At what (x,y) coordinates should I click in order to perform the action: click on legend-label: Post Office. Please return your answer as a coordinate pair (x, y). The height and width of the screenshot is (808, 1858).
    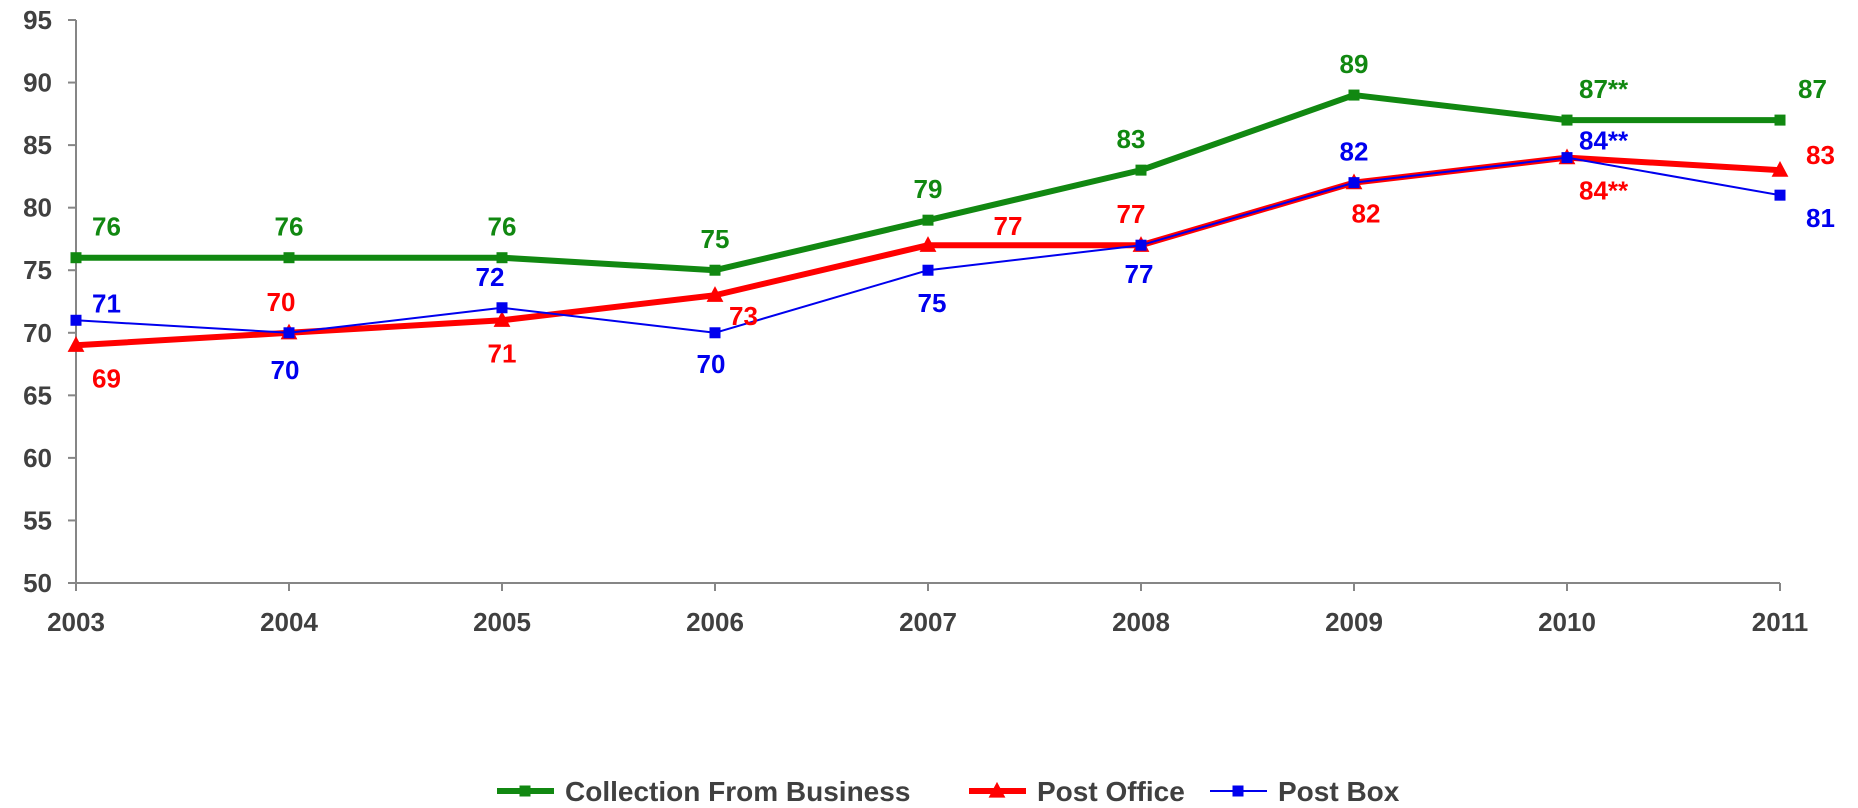
    Looking at the image, I should click on (1111, 791).